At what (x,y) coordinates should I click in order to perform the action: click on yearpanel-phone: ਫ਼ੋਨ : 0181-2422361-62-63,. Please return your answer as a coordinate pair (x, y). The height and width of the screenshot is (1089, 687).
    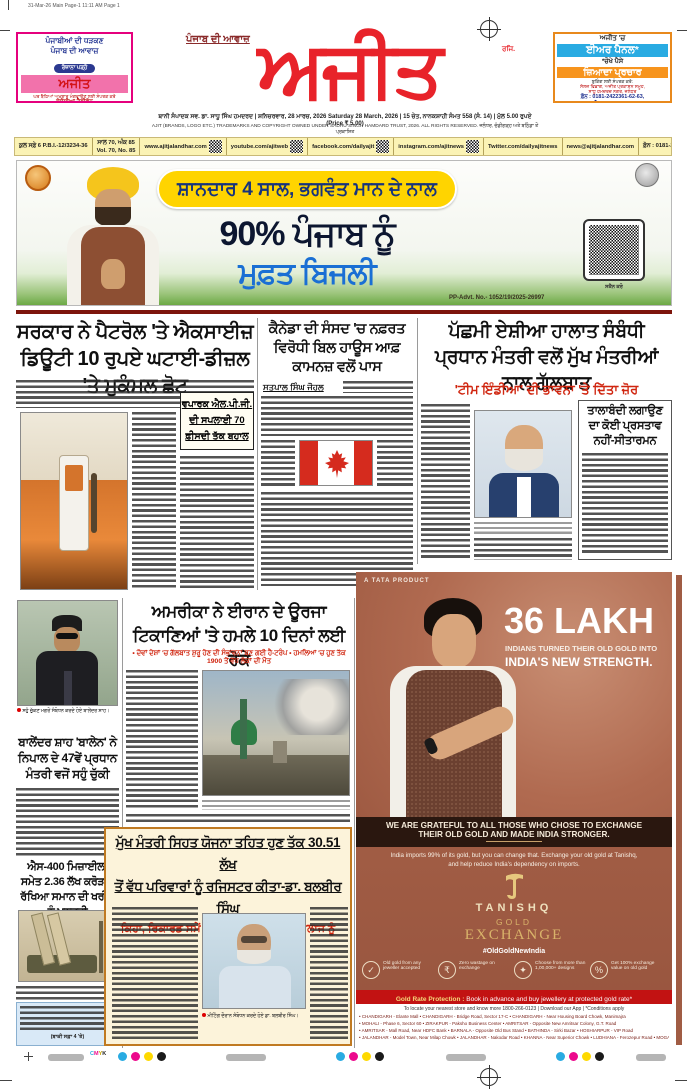
    Looking at the image, I should click on (612, 97).